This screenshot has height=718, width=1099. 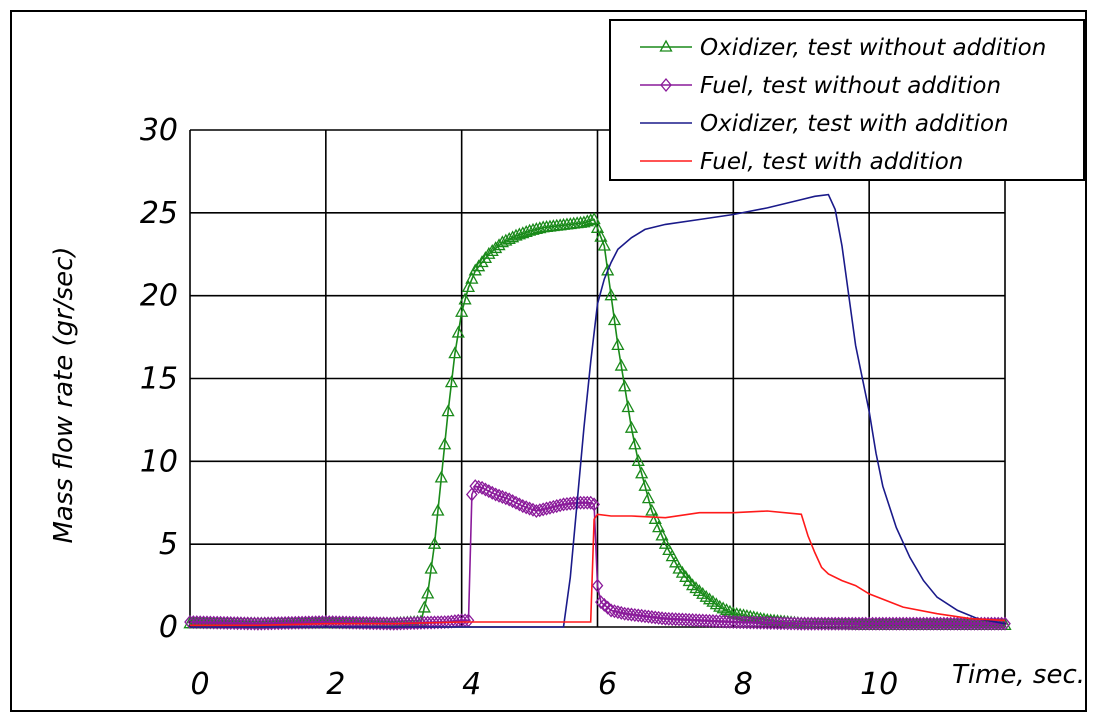 What do you see at coordinates (1018, 675) in the screenshot?
I see `x-axis-label: Time, sec.` at bounding box center [1018, 675].